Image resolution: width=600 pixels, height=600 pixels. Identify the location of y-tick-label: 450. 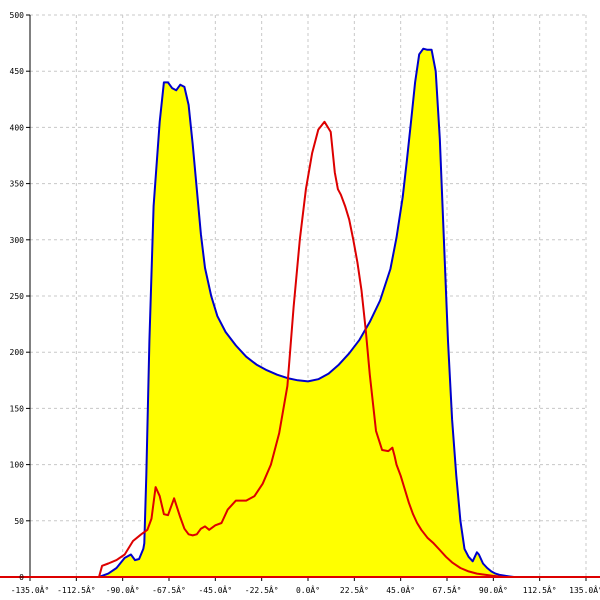
(17, 71).